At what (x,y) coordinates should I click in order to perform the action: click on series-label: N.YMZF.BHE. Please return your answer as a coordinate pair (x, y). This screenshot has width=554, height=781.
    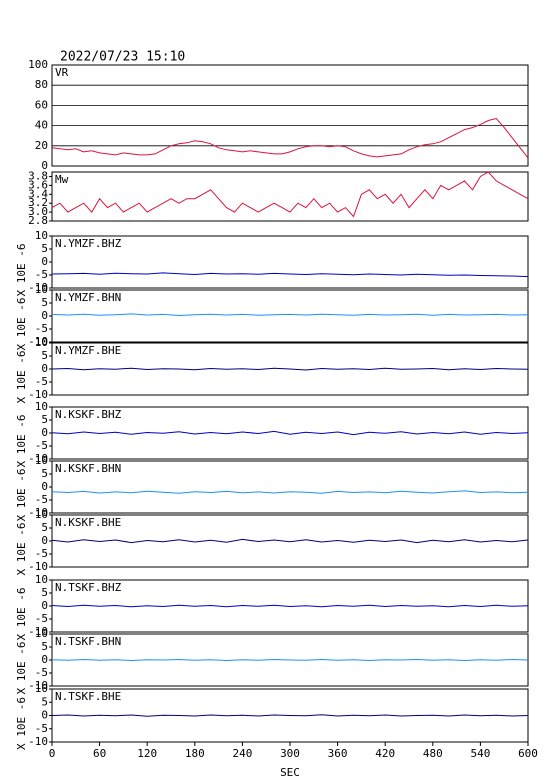
    Looking at the image, I should click on (88, 350).